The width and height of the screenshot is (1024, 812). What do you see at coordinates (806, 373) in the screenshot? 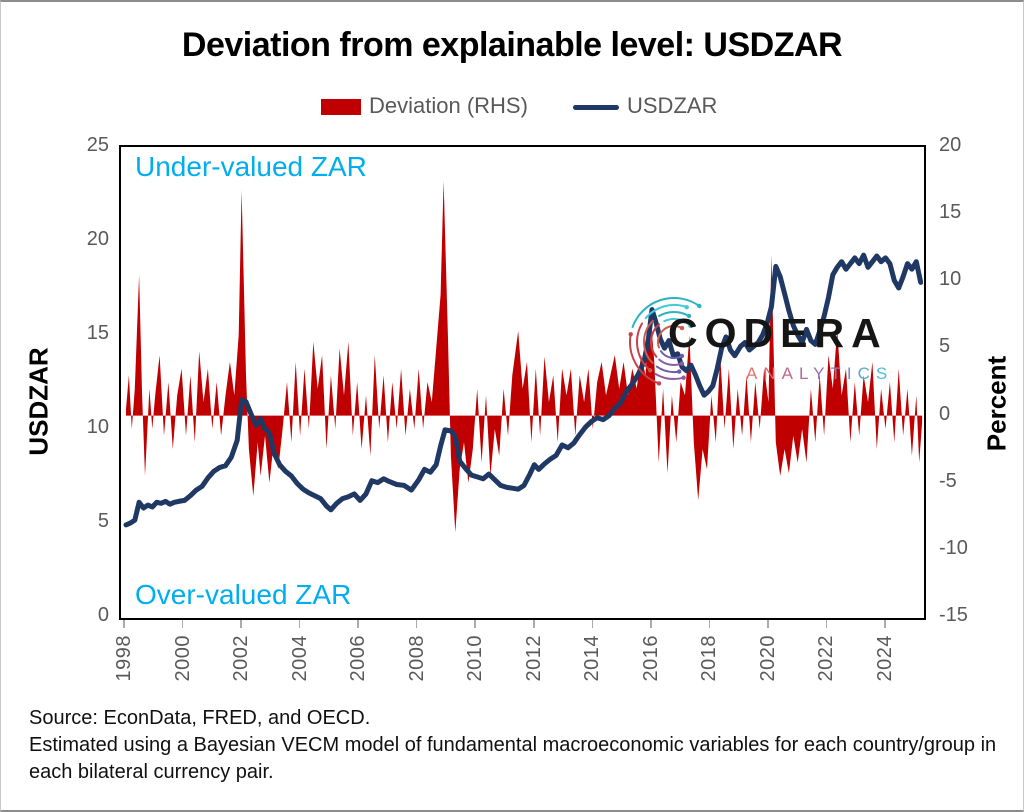
I see `codera-subtitle-letter: L` at bounding box center [806, 373].